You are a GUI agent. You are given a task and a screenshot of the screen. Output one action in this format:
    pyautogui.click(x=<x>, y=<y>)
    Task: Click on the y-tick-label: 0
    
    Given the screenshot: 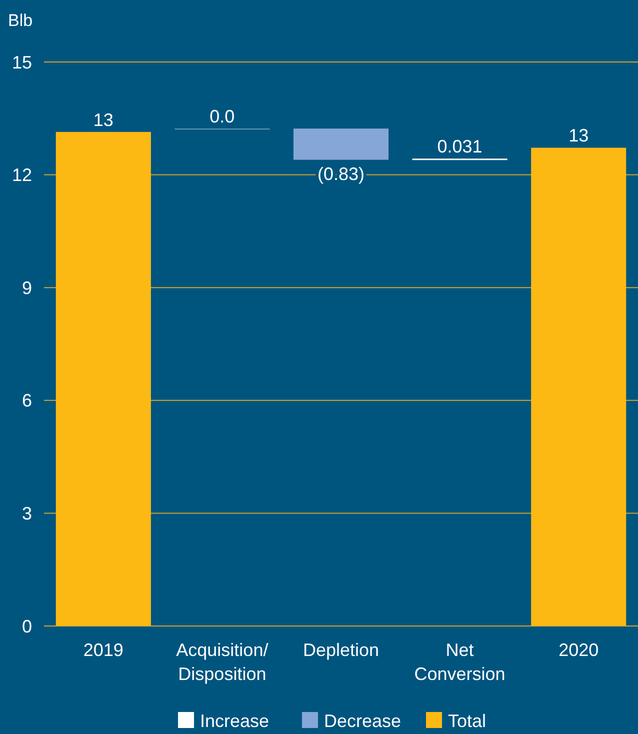 What is the action you would take?
    pyautogui.click(x=27, y=626)
    